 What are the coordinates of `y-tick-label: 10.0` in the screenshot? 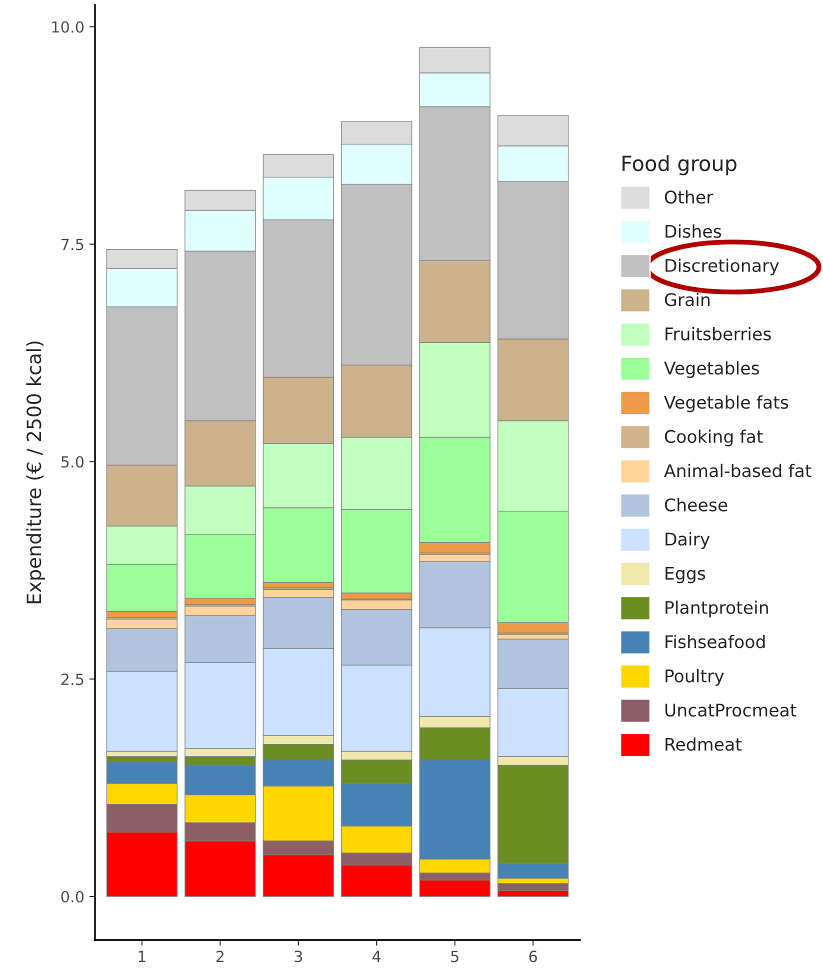 It's located at (68, 27).